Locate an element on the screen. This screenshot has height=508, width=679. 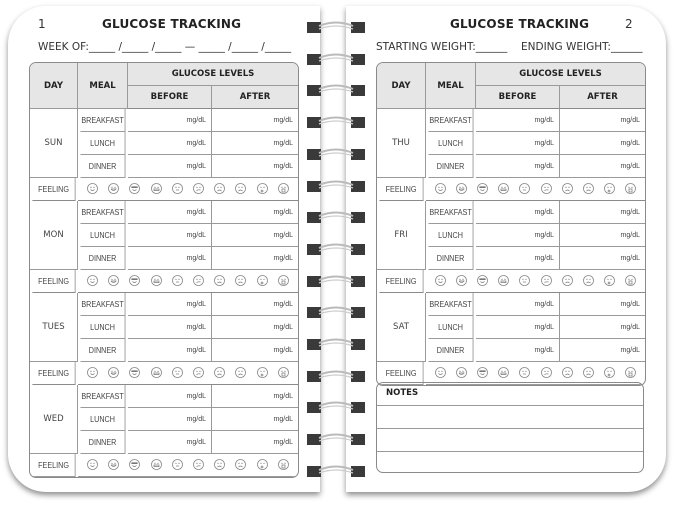
ending-weight-field: ENDING WEIGHT:______ is located at coordinates (582, 47).